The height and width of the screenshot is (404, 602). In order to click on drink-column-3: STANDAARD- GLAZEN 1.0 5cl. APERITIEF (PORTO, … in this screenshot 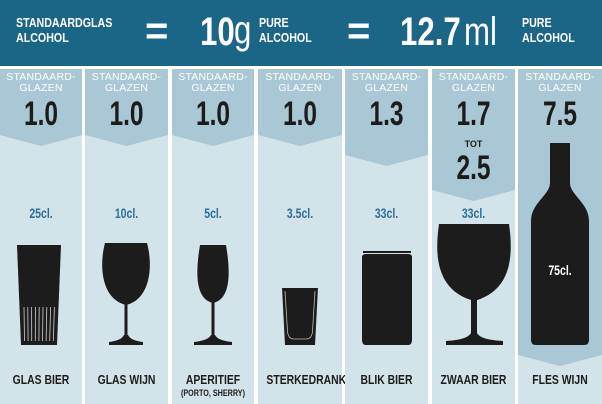, I will do `click(213, 236)`.